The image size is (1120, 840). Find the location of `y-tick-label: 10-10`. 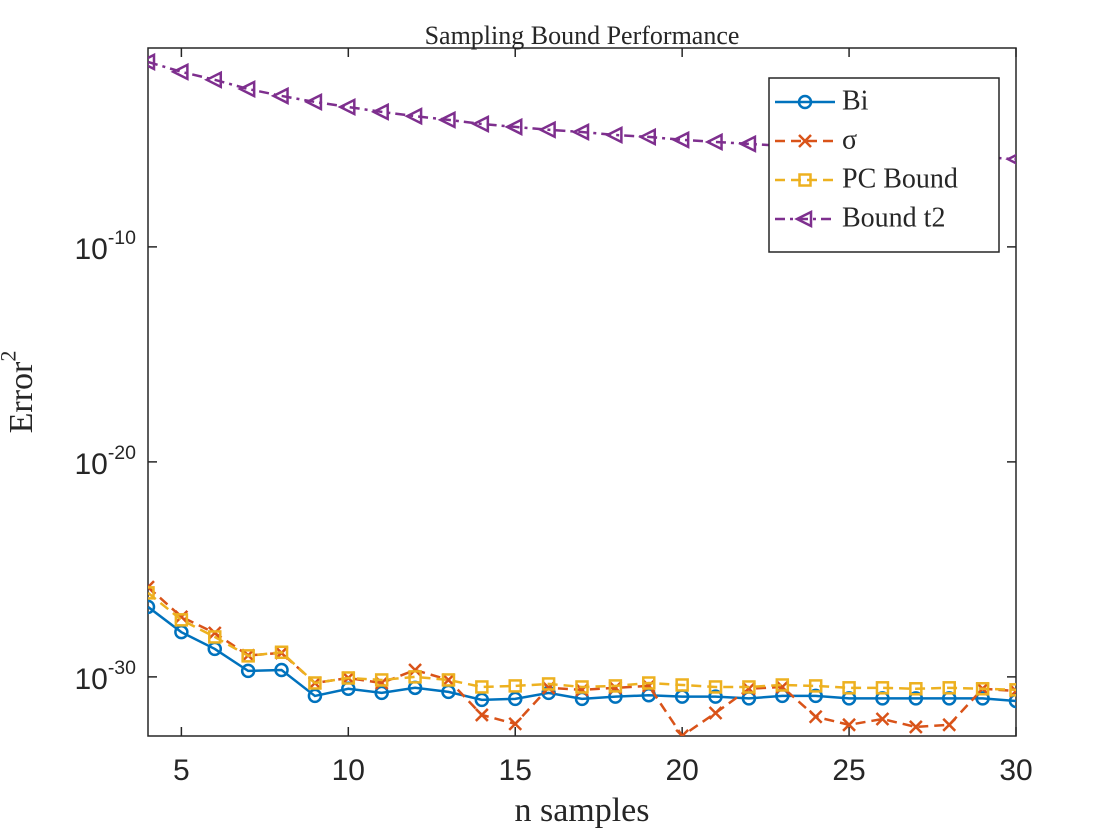

y-tick-label: 10-10 is located at coordinates (105, 246).